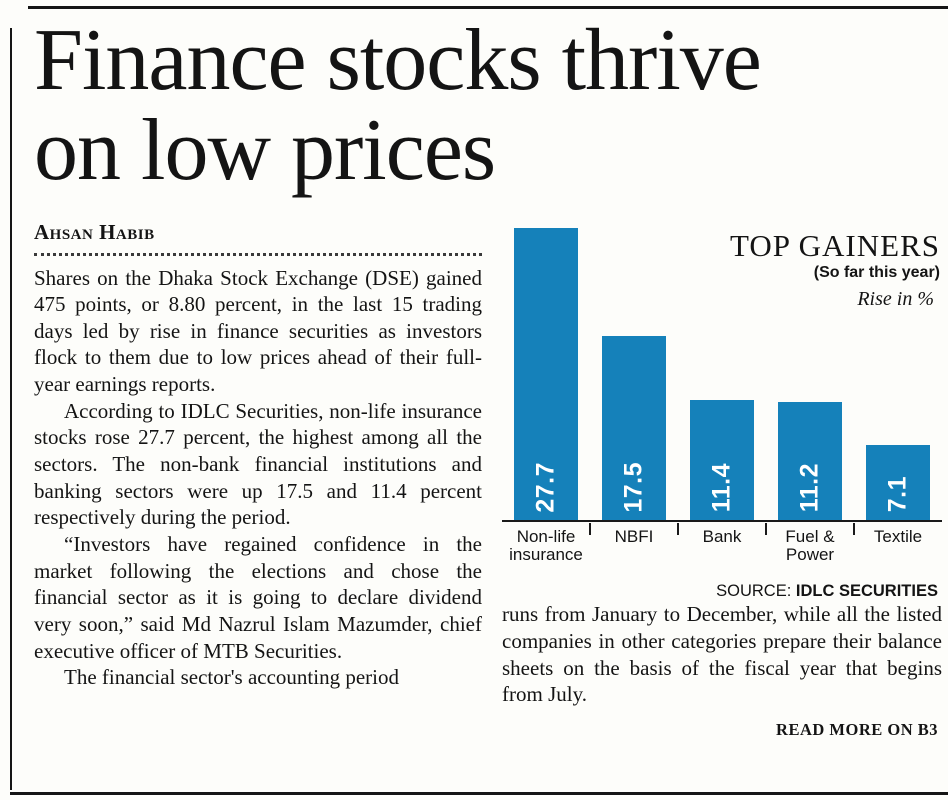 The height and width of the screenshot is (800, 948). I want to click on left-column-rule, so click(11, 409).